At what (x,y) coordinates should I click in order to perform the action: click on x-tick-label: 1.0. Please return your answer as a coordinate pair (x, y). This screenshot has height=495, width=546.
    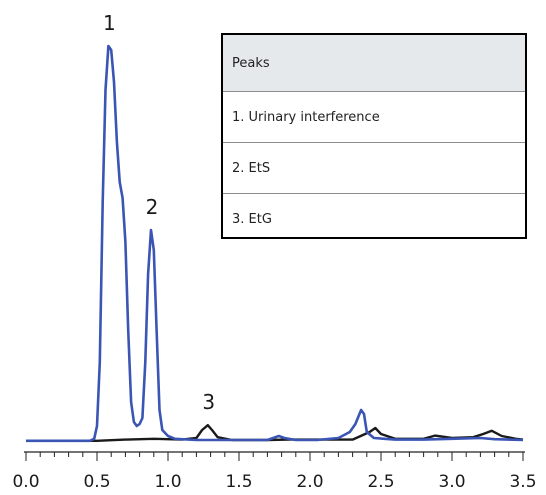
    Looking at the image, I should click on (167, 482).